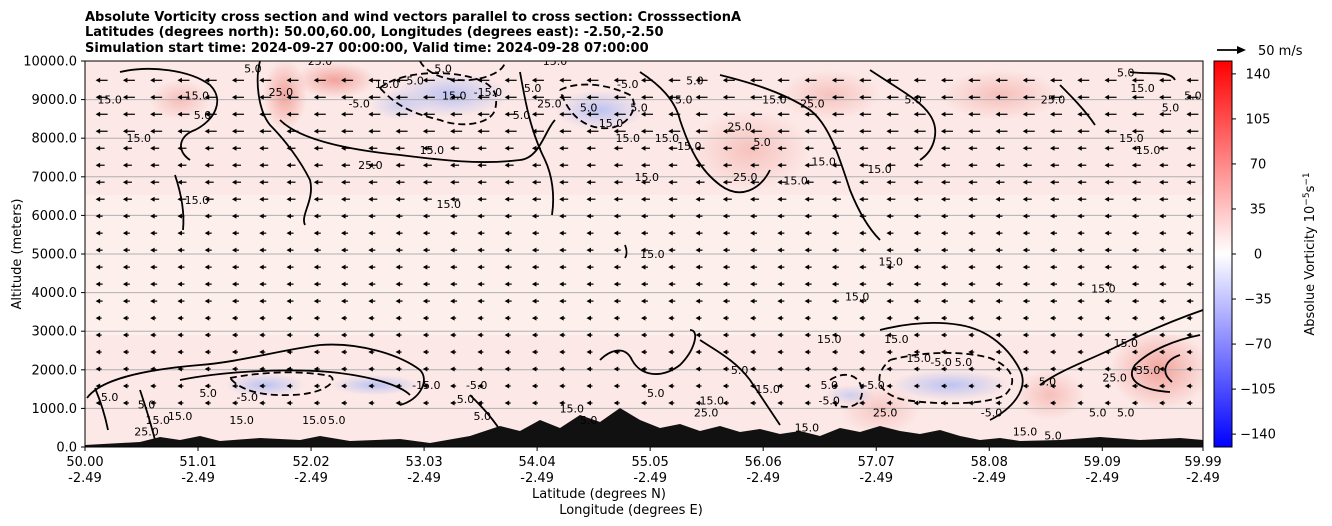 This screenshot has height=526, width=1332. Describe the element at coordinates (1258, 435) in the screenshot. I see `colorbar-tick-label: −140` at that location.